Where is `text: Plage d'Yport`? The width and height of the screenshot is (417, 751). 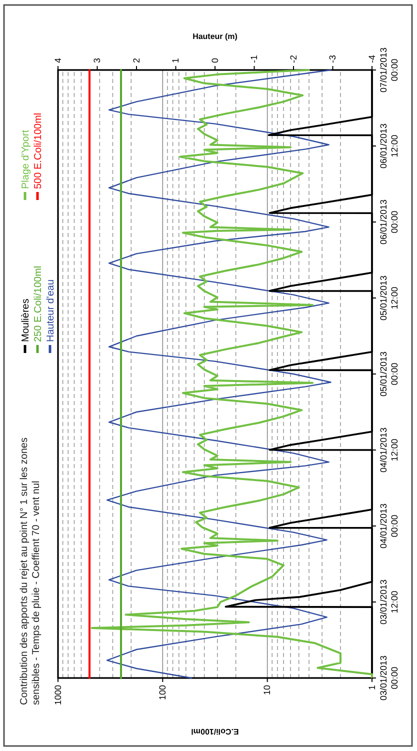 text: Plage d'Yport is located at coordinates (26, 159).